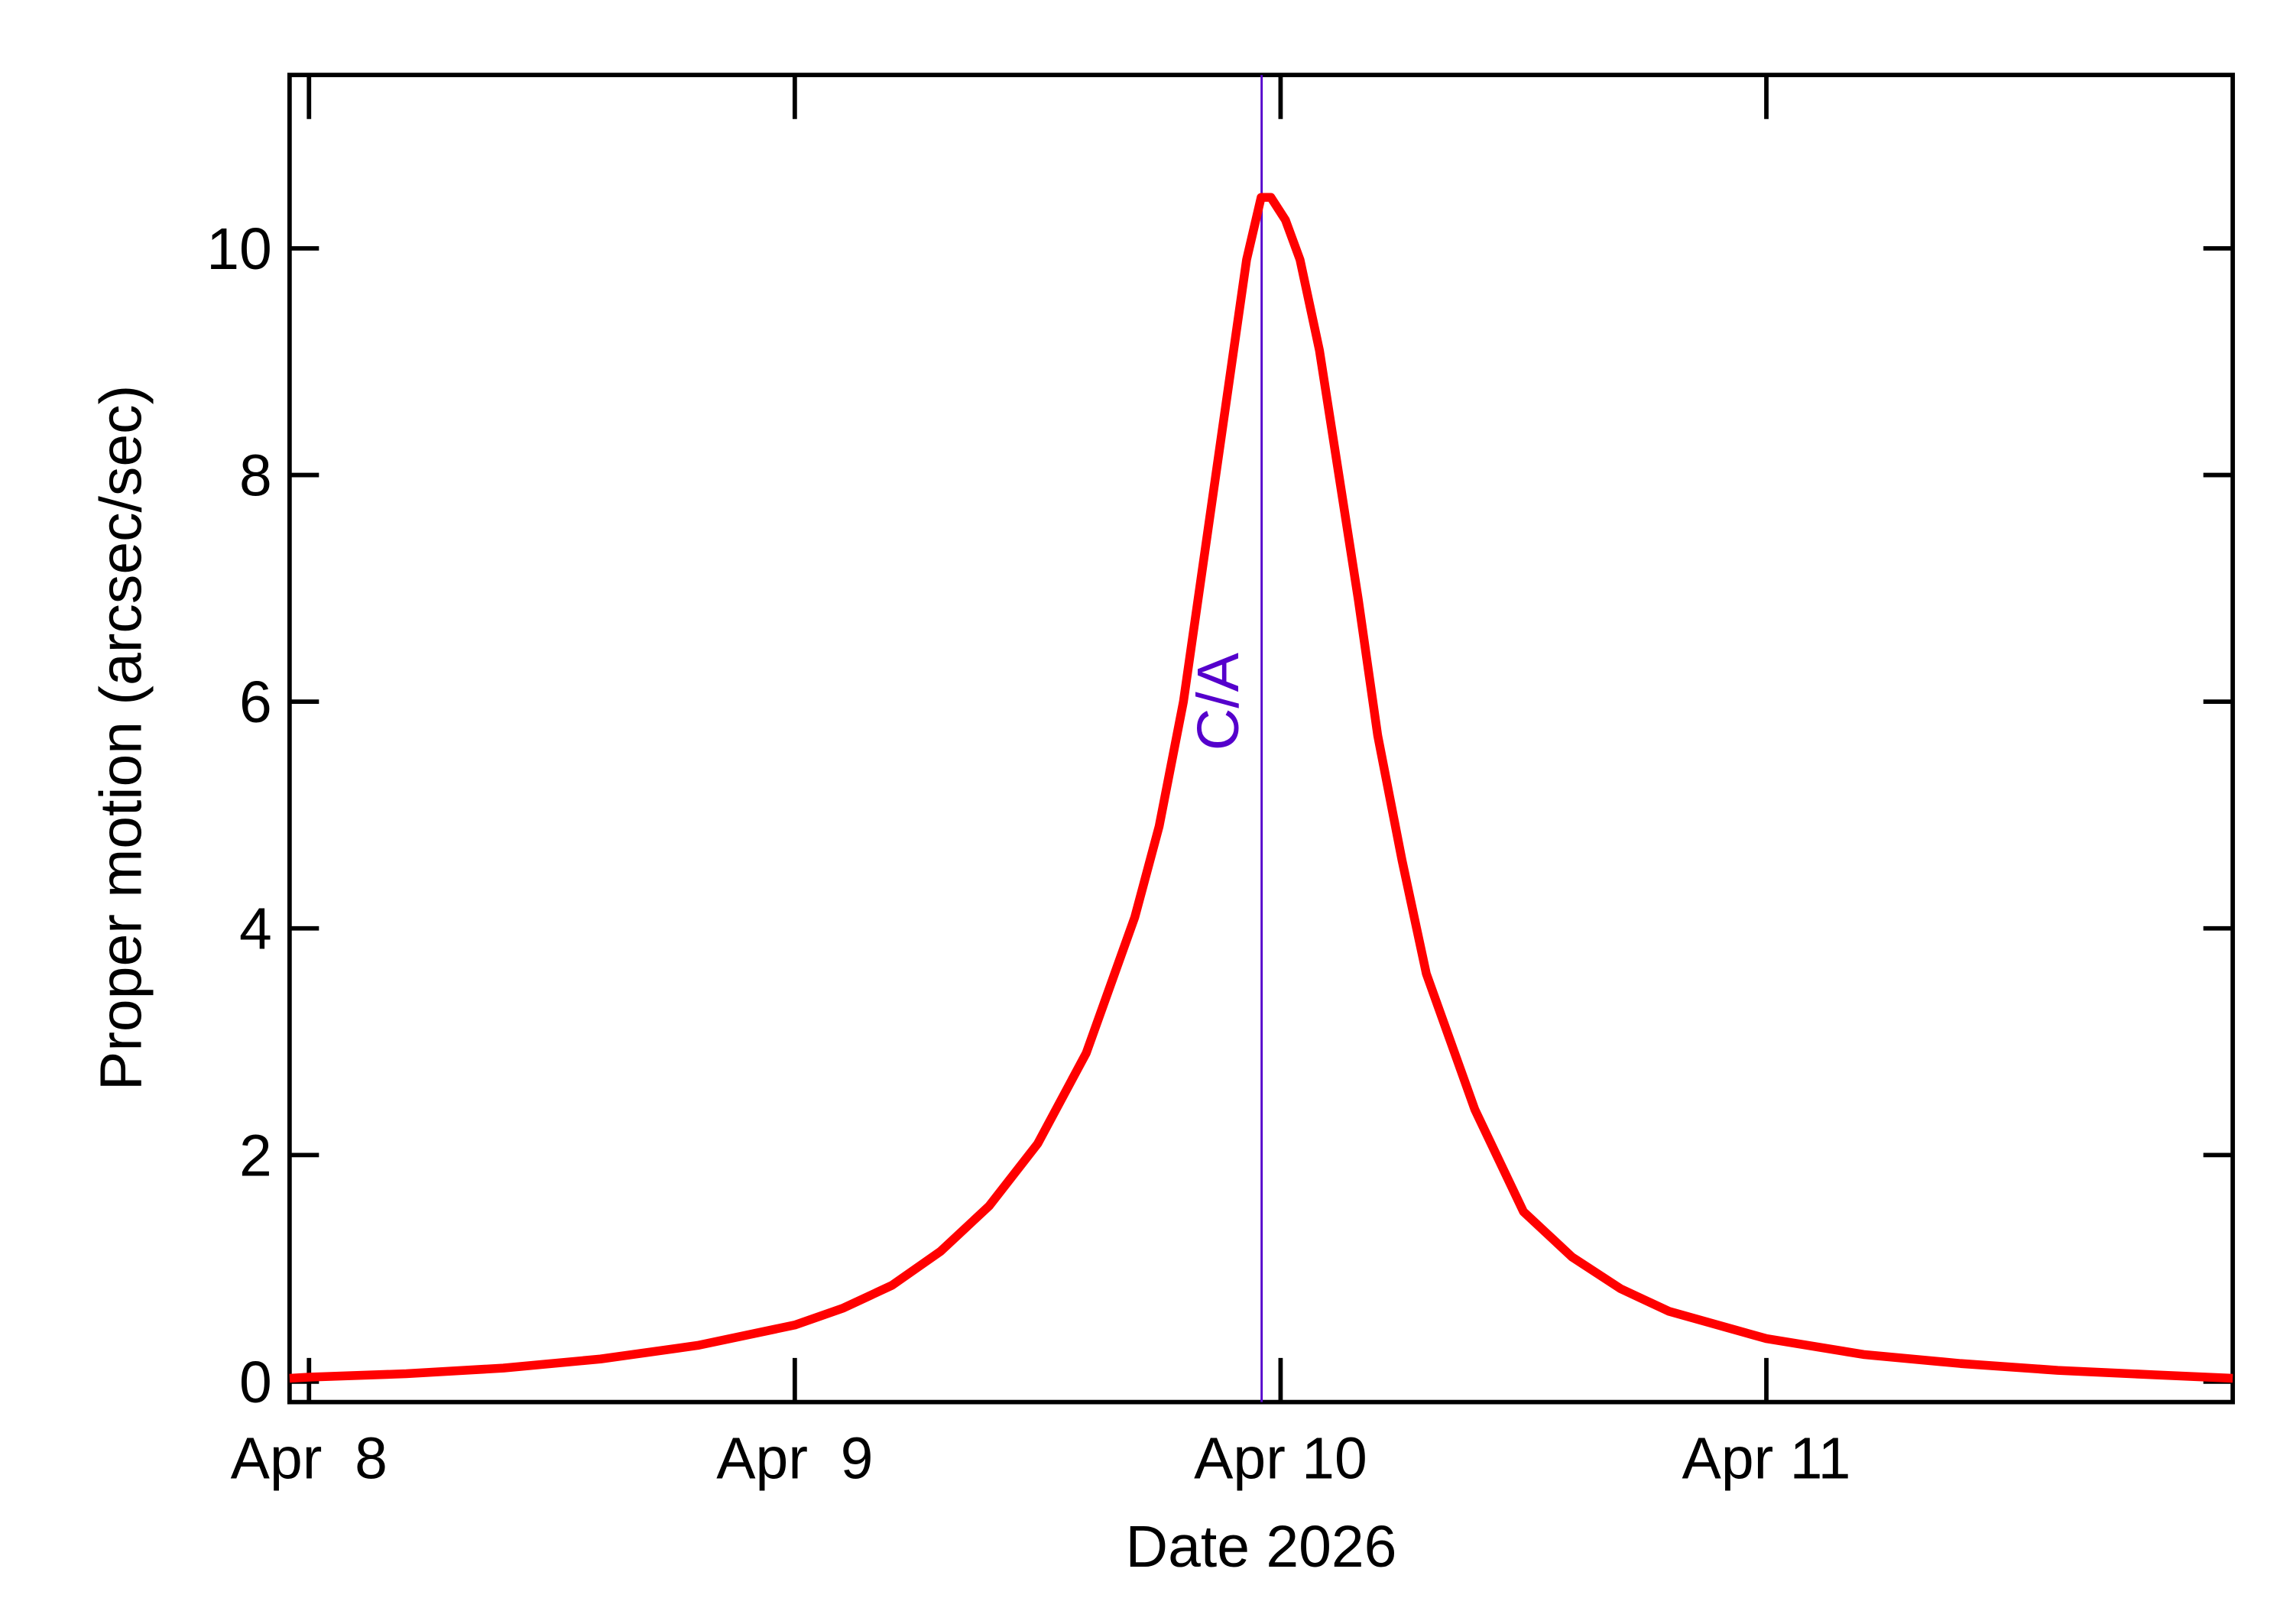 This screenshot has height=1624, width=2293. I want to click on y-tick-label: 2, so click(255, 1155).